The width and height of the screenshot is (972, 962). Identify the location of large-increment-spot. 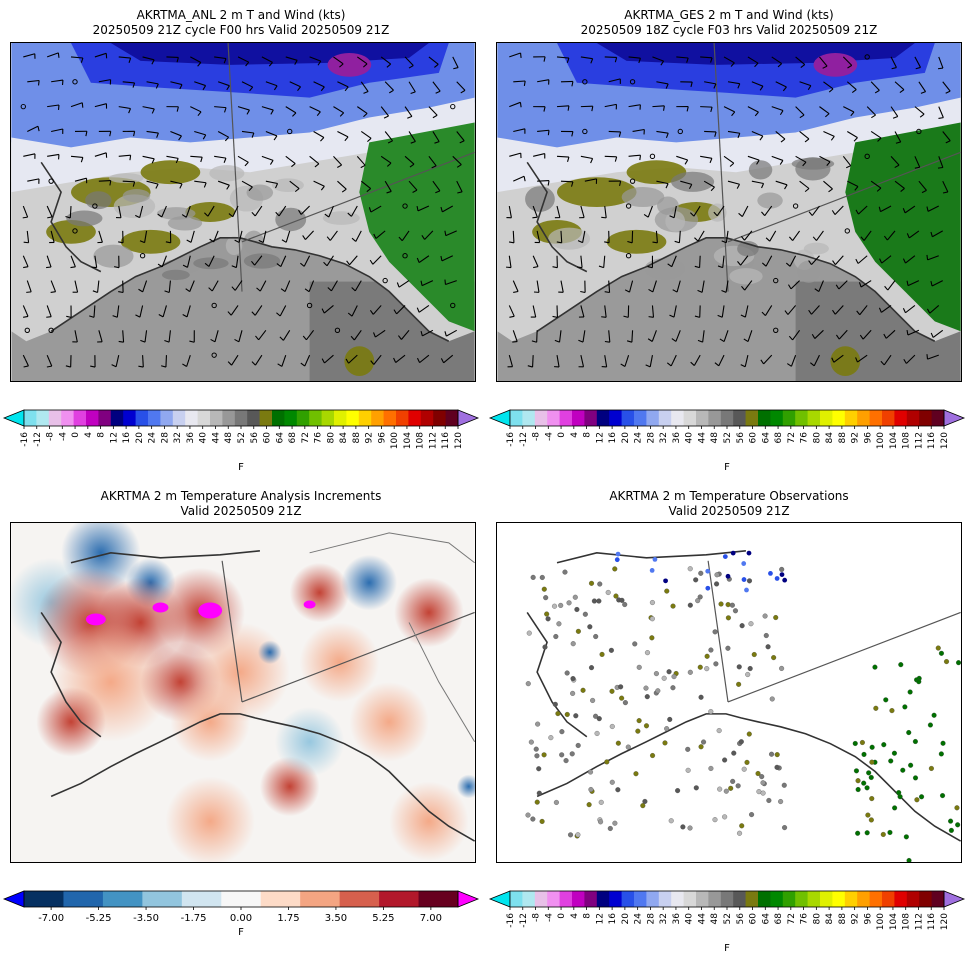
(160, 607).